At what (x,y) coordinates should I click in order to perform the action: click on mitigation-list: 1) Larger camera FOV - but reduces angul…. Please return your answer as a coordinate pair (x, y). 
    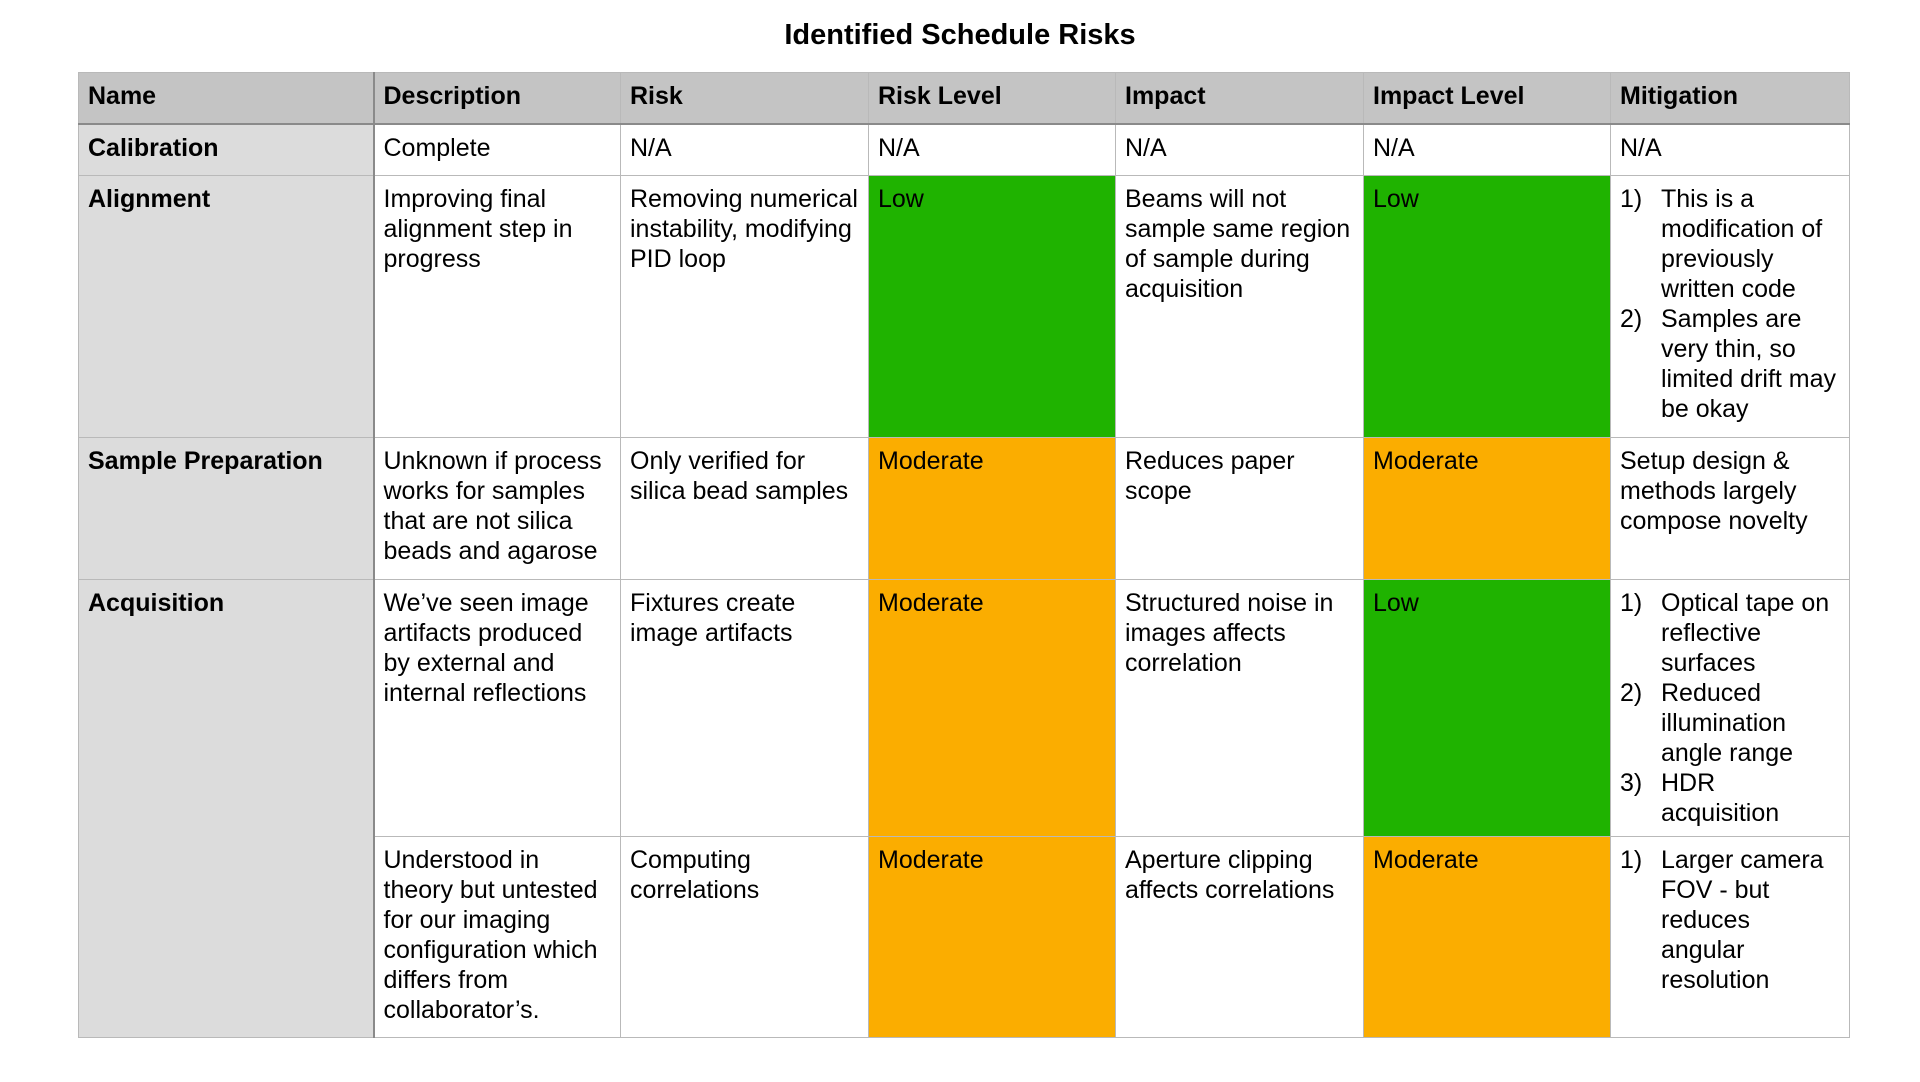
    Looking at the image, I should click on (1730, 920).